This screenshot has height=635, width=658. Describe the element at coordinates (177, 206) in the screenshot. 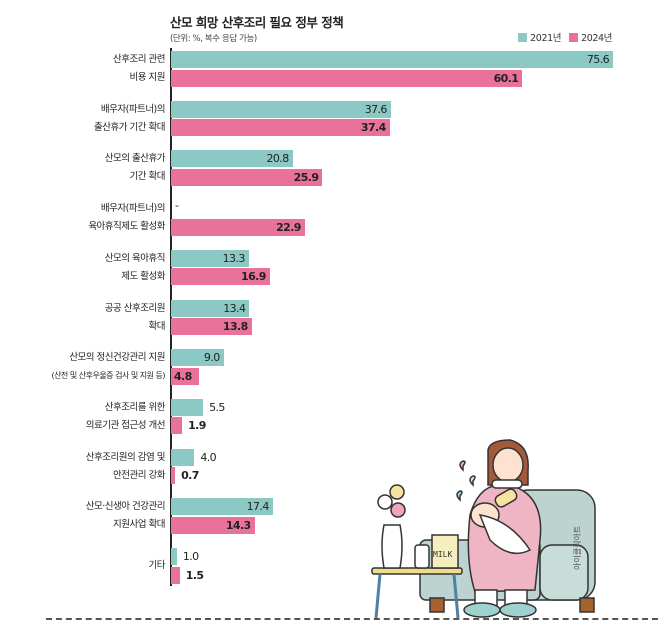

I see `value-label-missing: -` at that location.